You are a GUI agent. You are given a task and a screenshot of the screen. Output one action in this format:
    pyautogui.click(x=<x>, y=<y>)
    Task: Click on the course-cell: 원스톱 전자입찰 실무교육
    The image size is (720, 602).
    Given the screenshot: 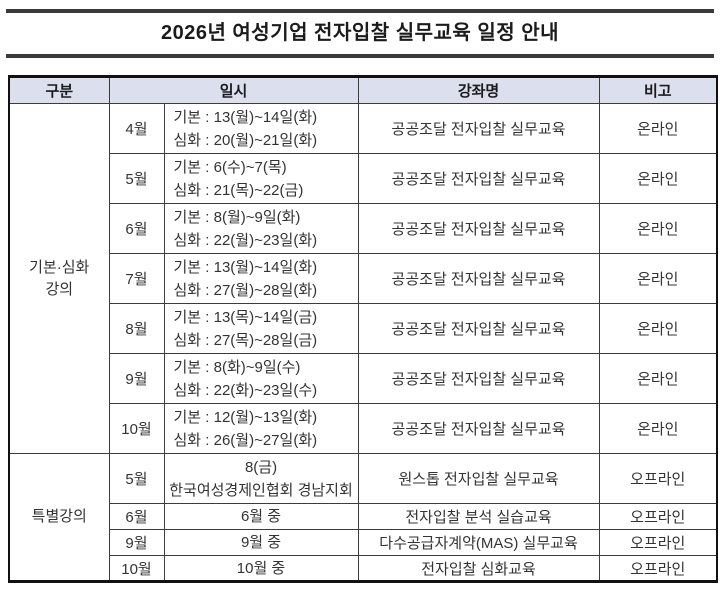 What is the action you would take?
    pyautogui.click(x=478, y=478)
    